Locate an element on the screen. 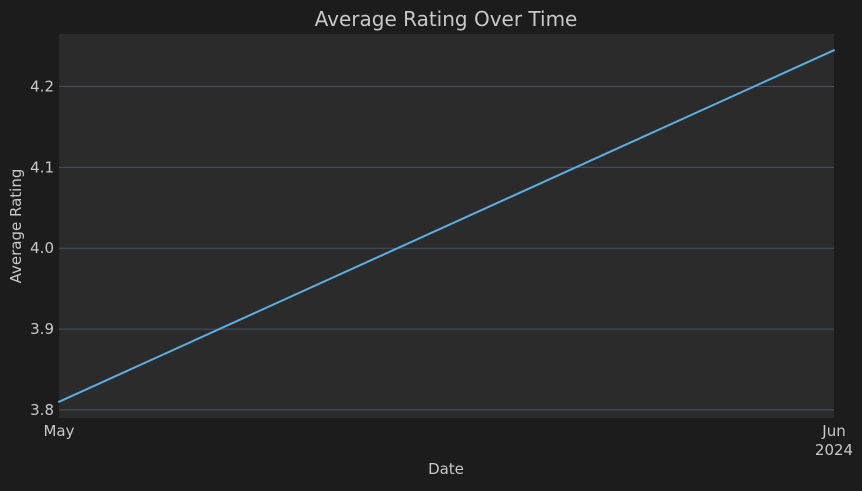 The height and width of the screenshot is (491, 862). y-tick-label: 3.9 is located at coordinates (42, 329).